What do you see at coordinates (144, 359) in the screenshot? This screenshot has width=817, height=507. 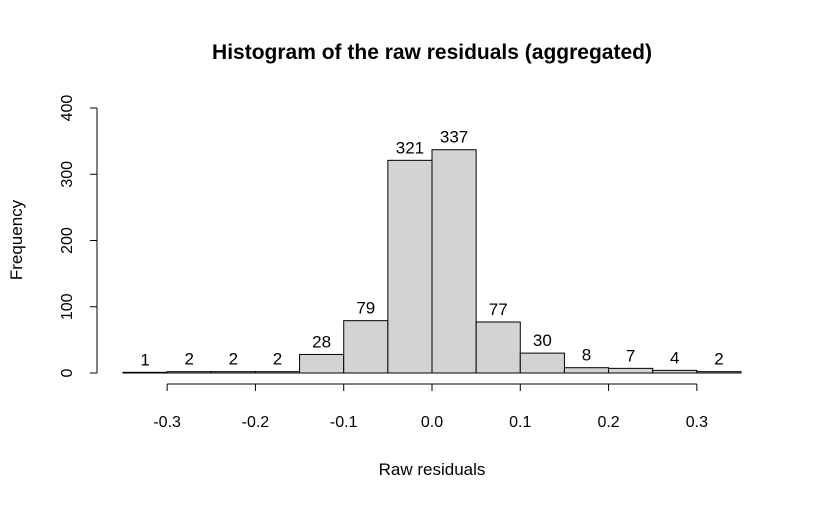 I see `bar-count-label: 1` at bounding box center [144, 359].